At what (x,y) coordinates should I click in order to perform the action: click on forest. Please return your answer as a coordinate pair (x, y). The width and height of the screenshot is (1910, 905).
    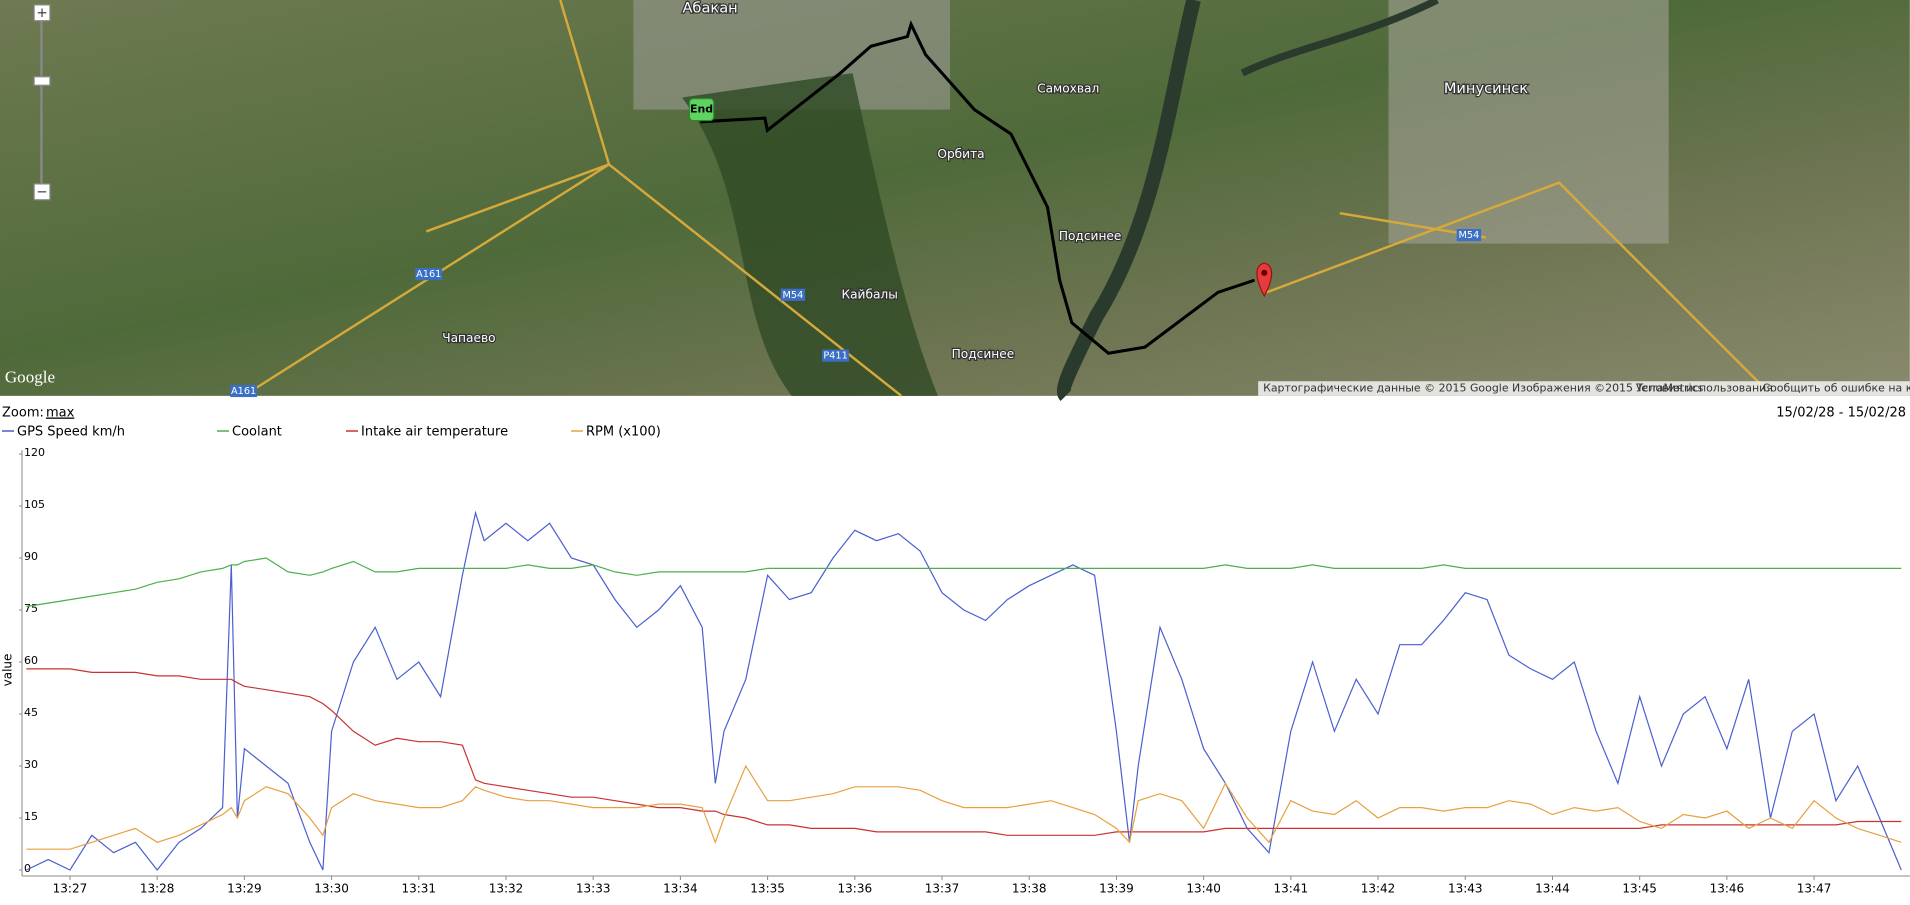
    Looking at the image, I should click on (810, 234).